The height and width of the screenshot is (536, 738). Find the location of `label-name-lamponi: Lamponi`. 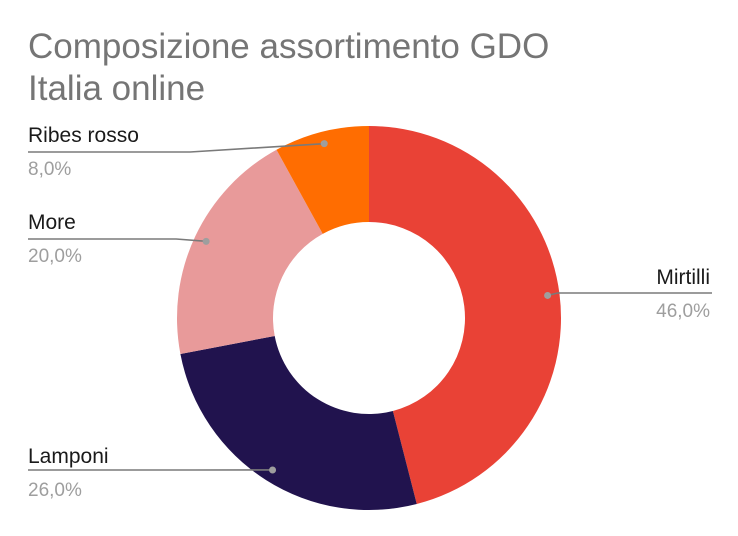

label-name-lamponi: Lamponi is located at coordinates (68, 456).